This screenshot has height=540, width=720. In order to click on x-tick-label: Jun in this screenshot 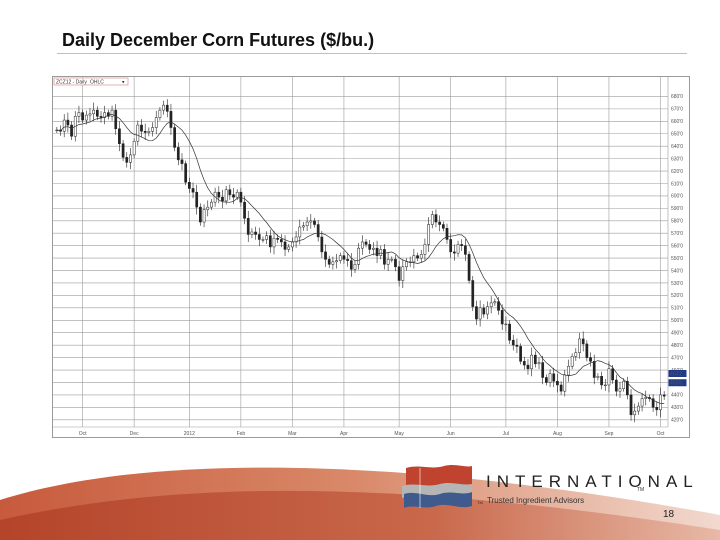, I will do `click(451, 434)`.